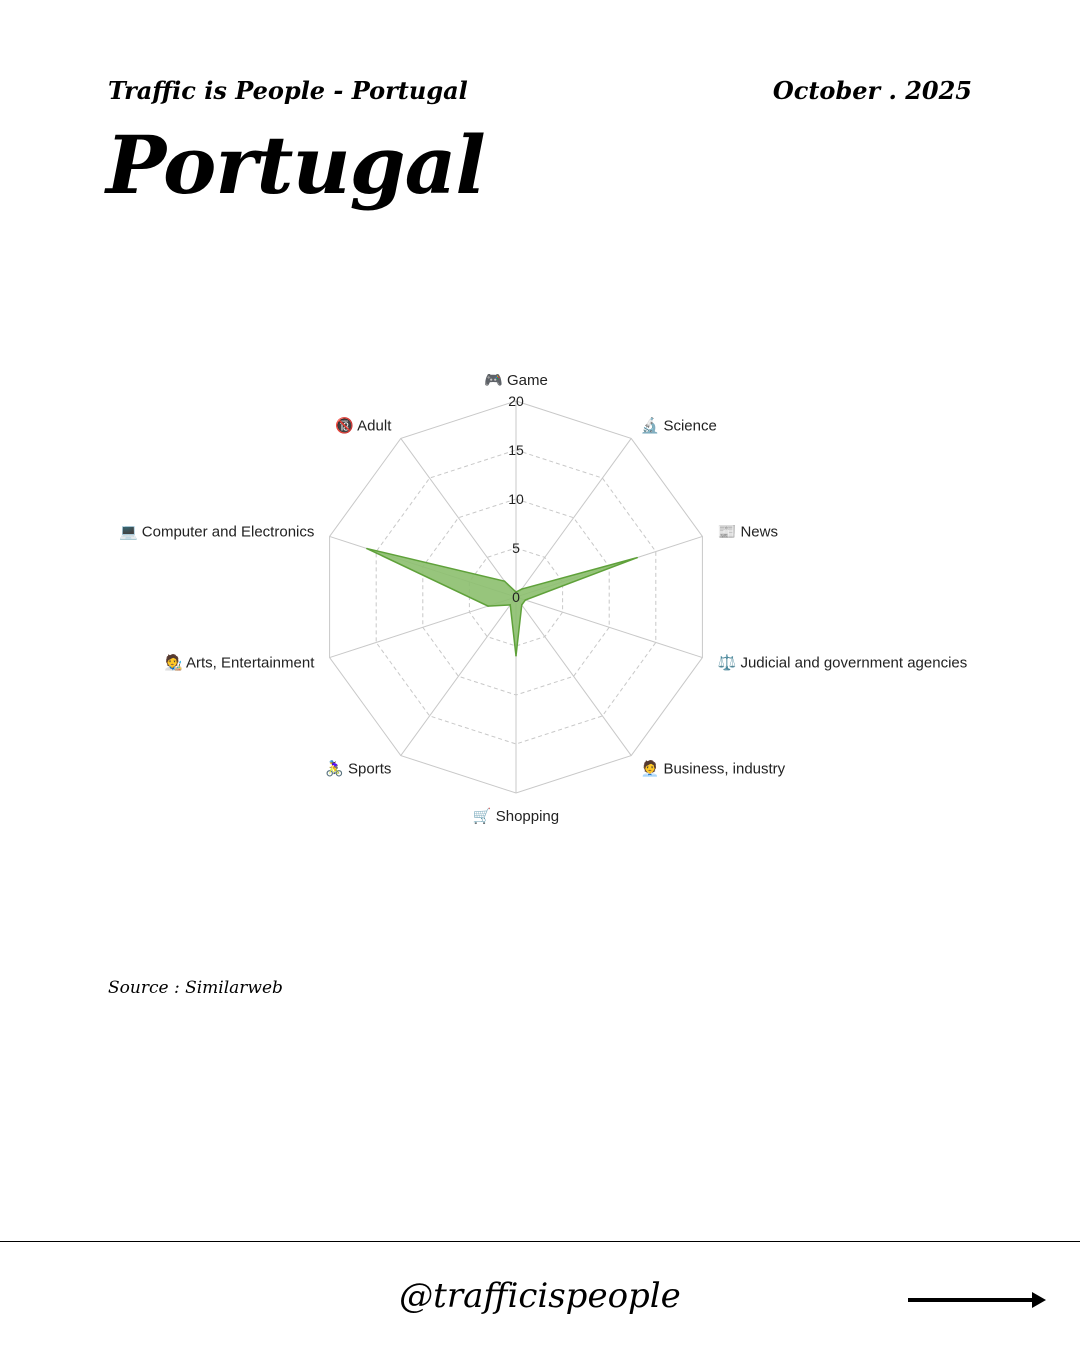 The height and width of the screenshot is (1350, 1080). I want to click on axis-label: 💻 Computer and Electronics, so click(216, 531).